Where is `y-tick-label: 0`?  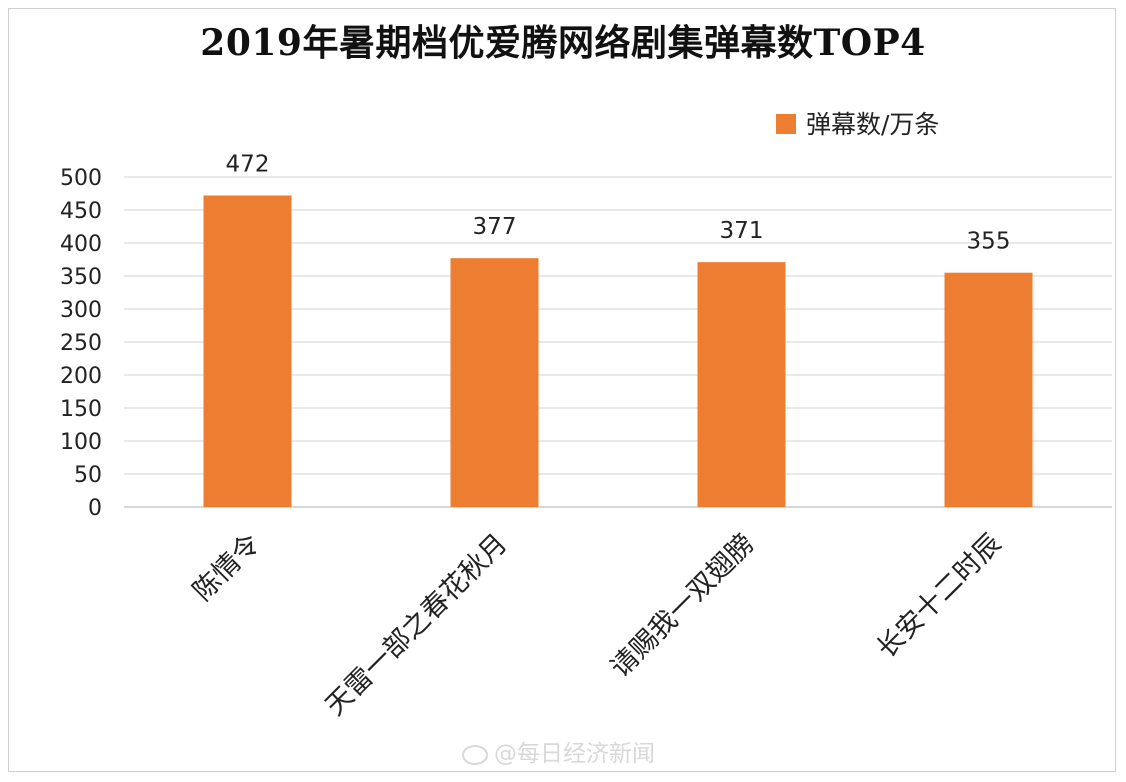
y-tick-label: 0 is located at coordinates (95, 508).